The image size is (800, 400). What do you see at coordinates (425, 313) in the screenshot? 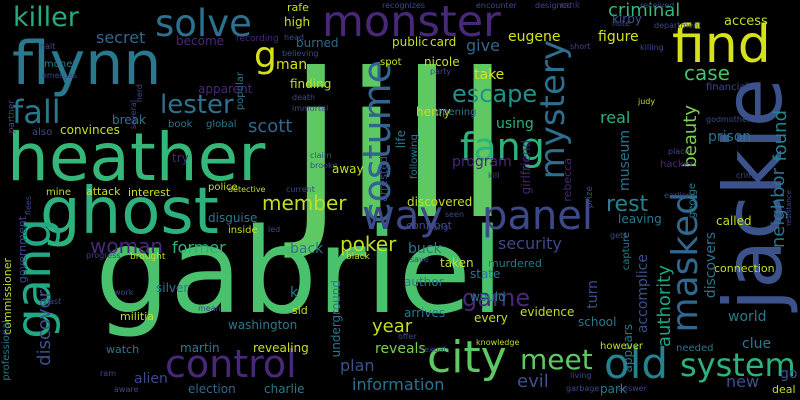
I see `word-arrives: arrives` at bounding box center [425, 313].